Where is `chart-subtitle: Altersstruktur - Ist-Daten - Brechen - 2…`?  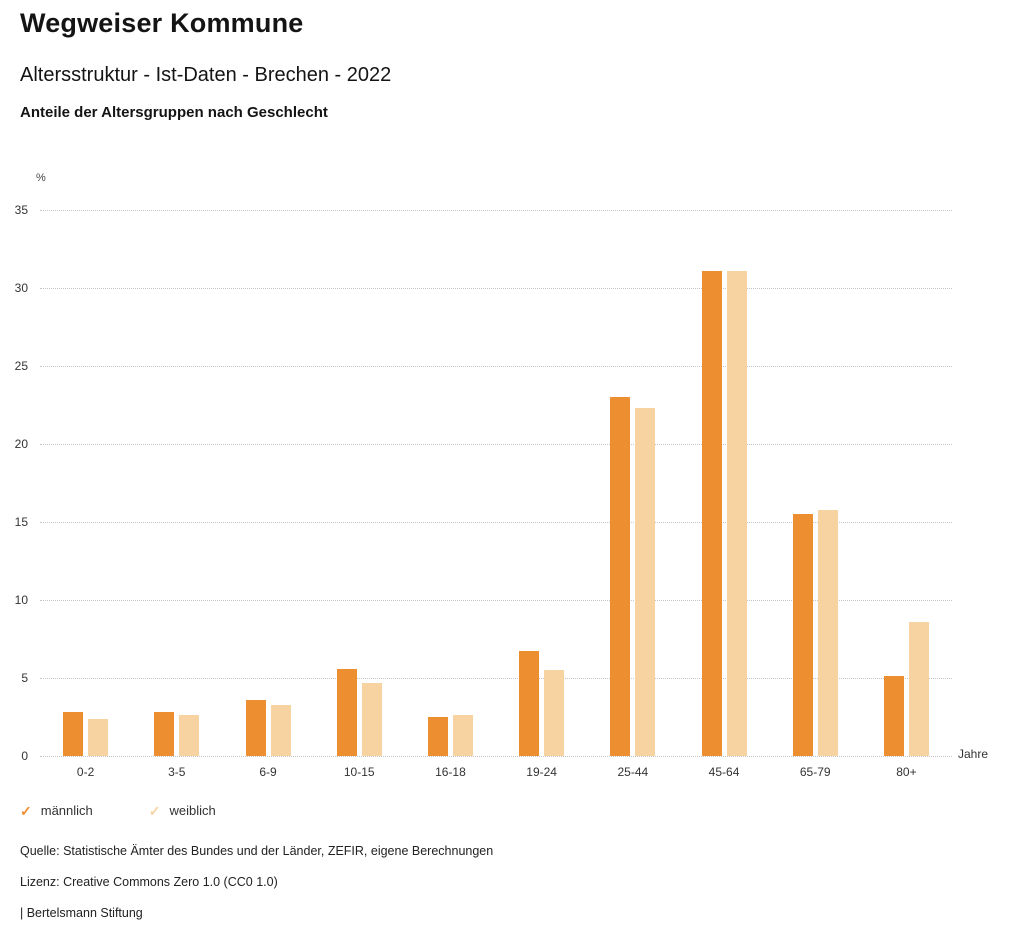
chart-subtitle: Altersstruktur - Ist-Daten - Brechen - 2… is located at coordinates (206, 75).